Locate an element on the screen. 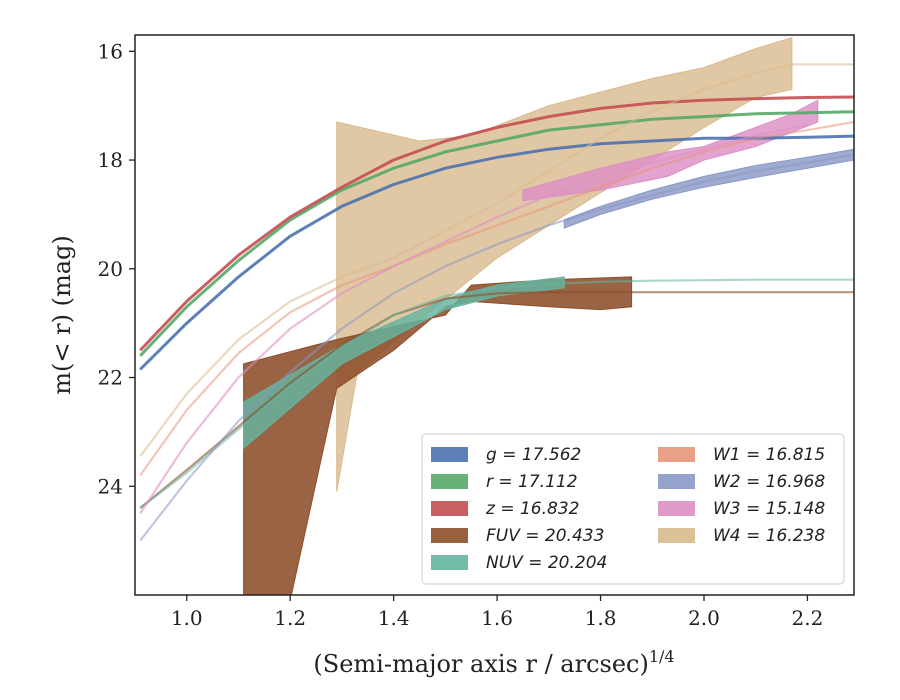 The width and height of the screenshot is (900, 700). band-w2 is located at coordinates (708, 188).